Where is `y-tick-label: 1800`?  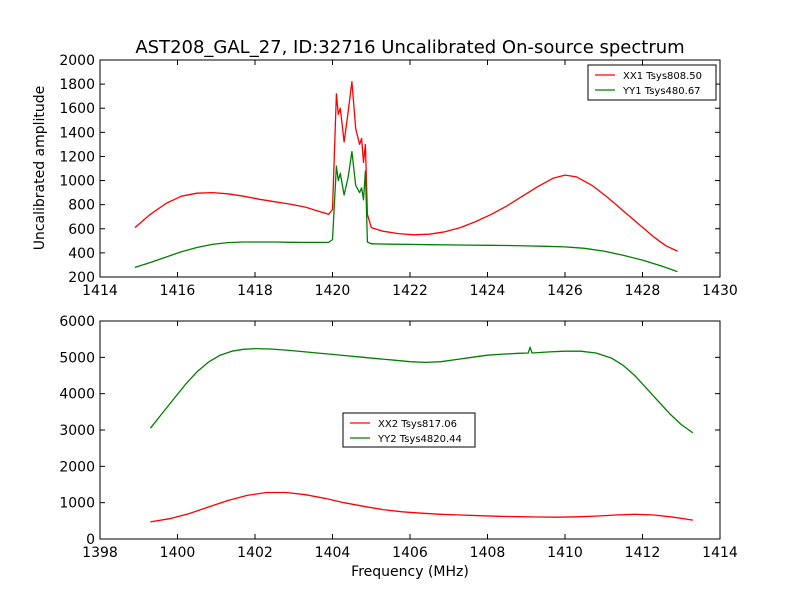
y-tick-label: 1800 is located at coordinates (77, 85).